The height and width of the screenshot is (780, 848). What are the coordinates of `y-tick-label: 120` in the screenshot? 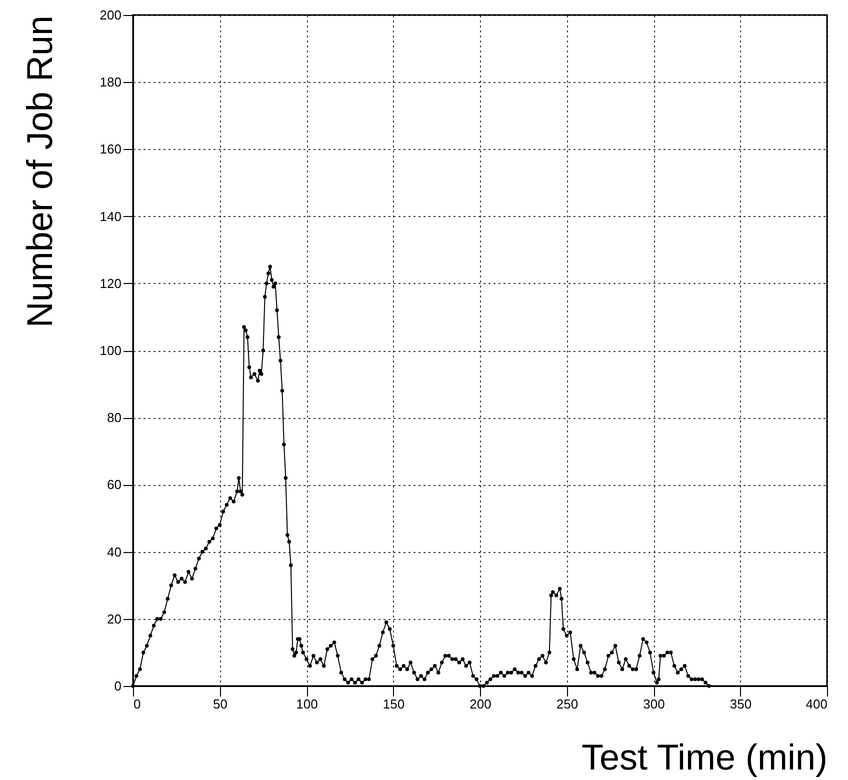 It's located at (111, 283).